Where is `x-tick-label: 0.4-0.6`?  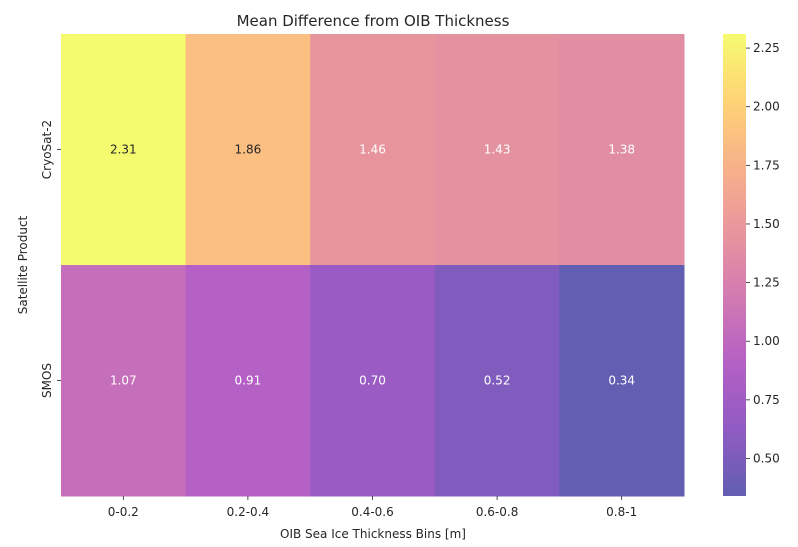
x-tick-label: 0.4-0.6 is located at coordinates (372, 512).